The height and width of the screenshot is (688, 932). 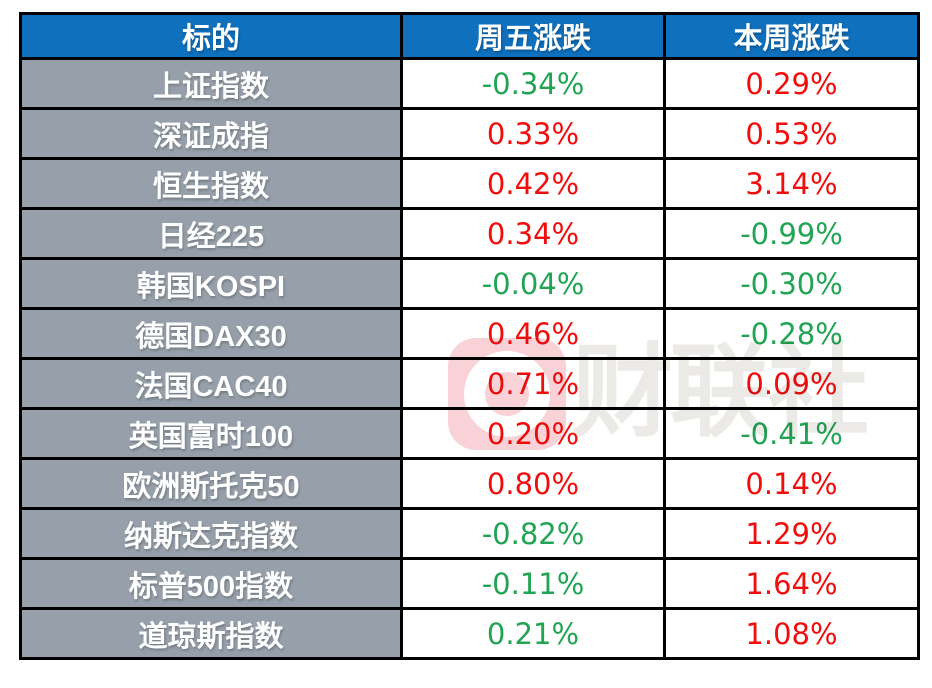 I want to click on header-cell-friday-change: 周五涨跌, so click(x=533, y=36).